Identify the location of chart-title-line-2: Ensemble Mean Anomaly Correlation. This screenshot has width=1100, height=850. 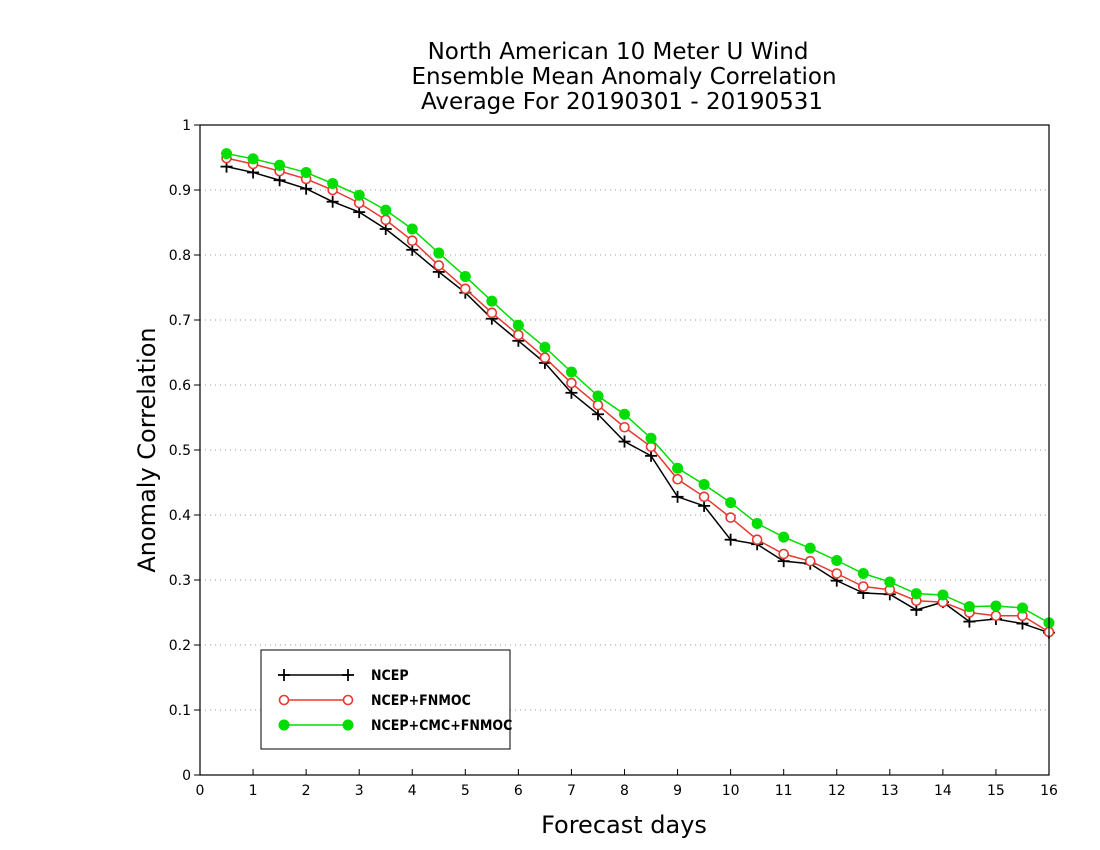
(623, 77).